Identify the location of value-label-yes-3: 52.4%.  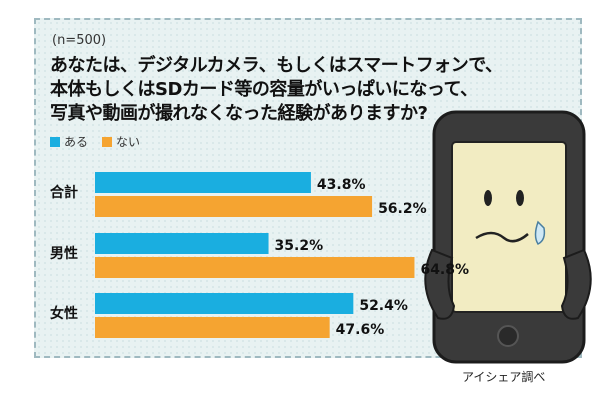
(383, 306).